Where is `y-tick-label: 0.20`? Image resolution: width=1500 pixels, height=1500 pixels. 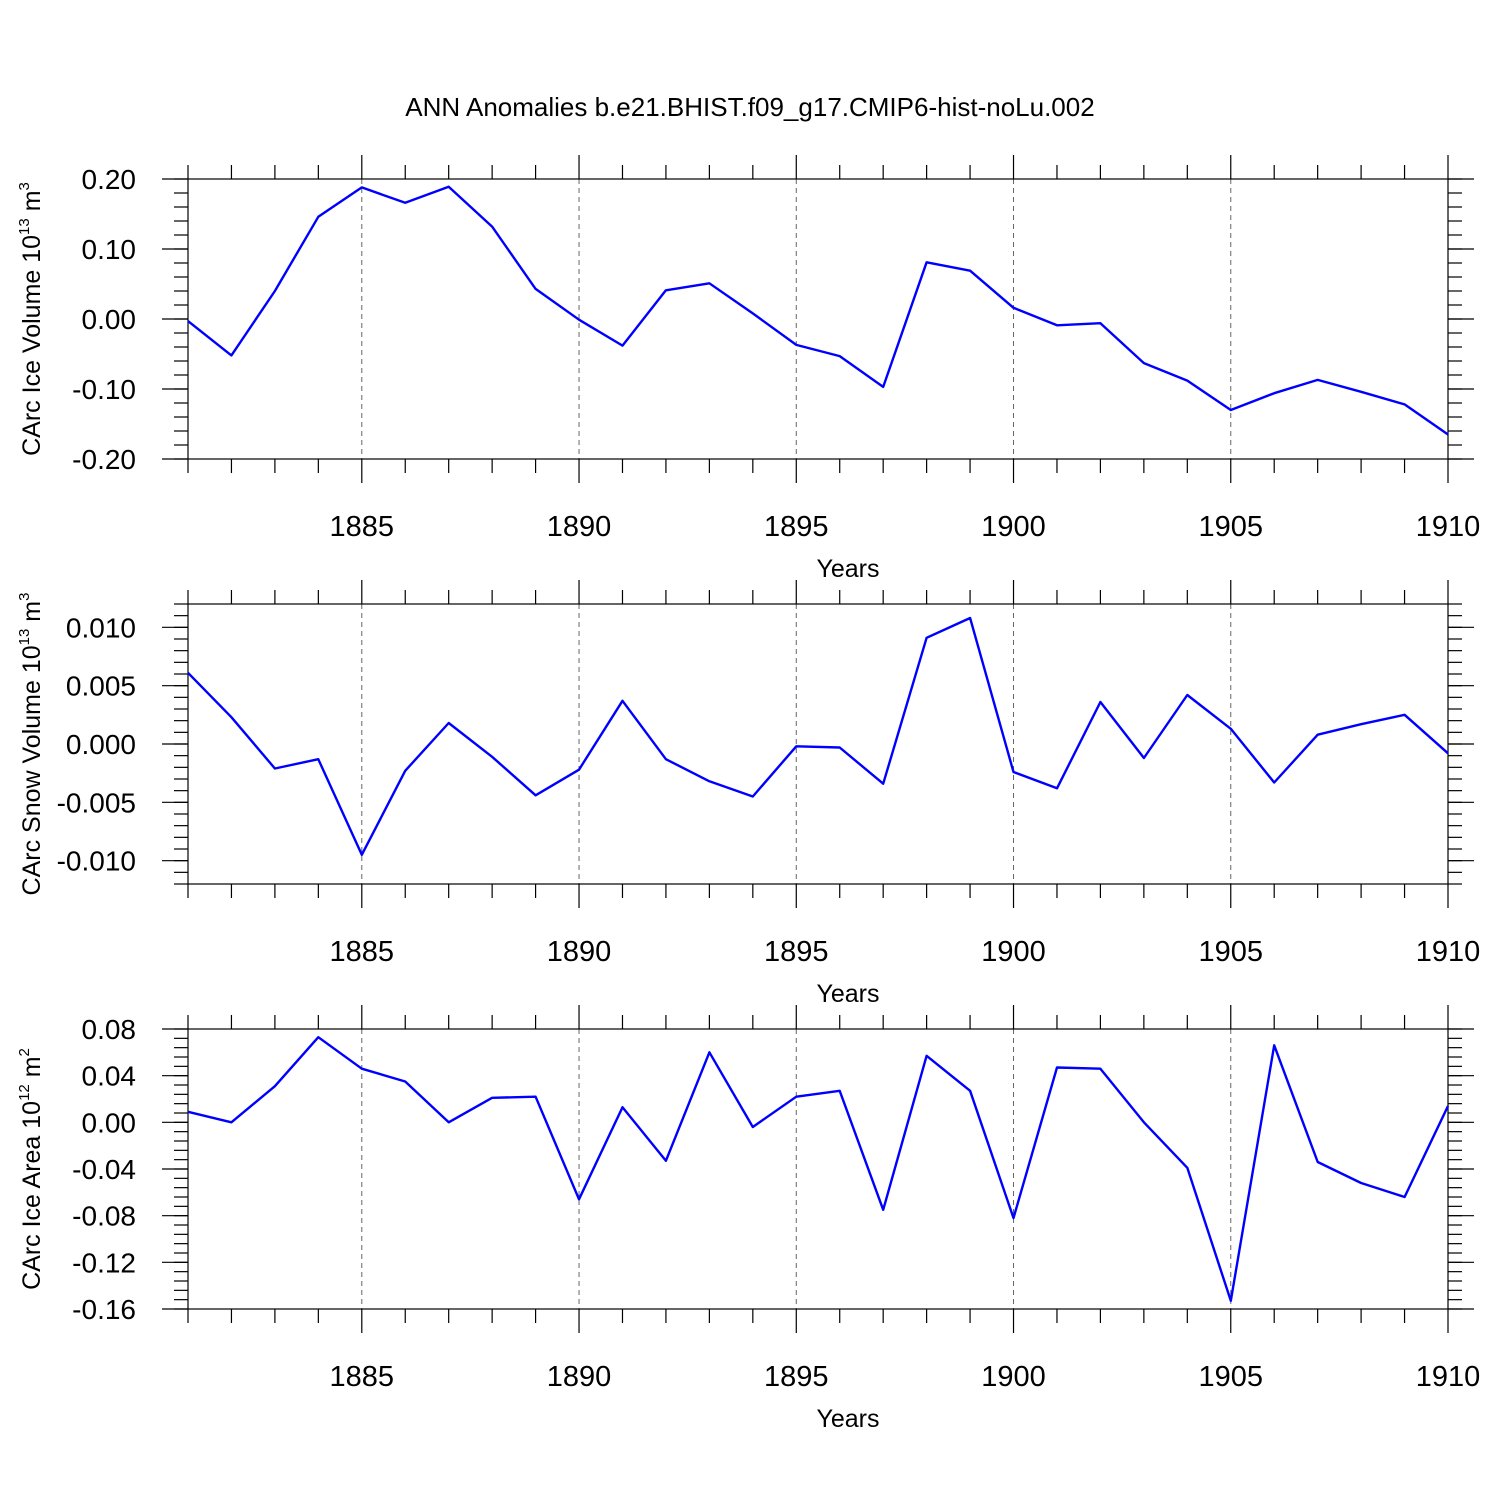
y-tick-label: 0.20 is located at coordinates (109, 179).